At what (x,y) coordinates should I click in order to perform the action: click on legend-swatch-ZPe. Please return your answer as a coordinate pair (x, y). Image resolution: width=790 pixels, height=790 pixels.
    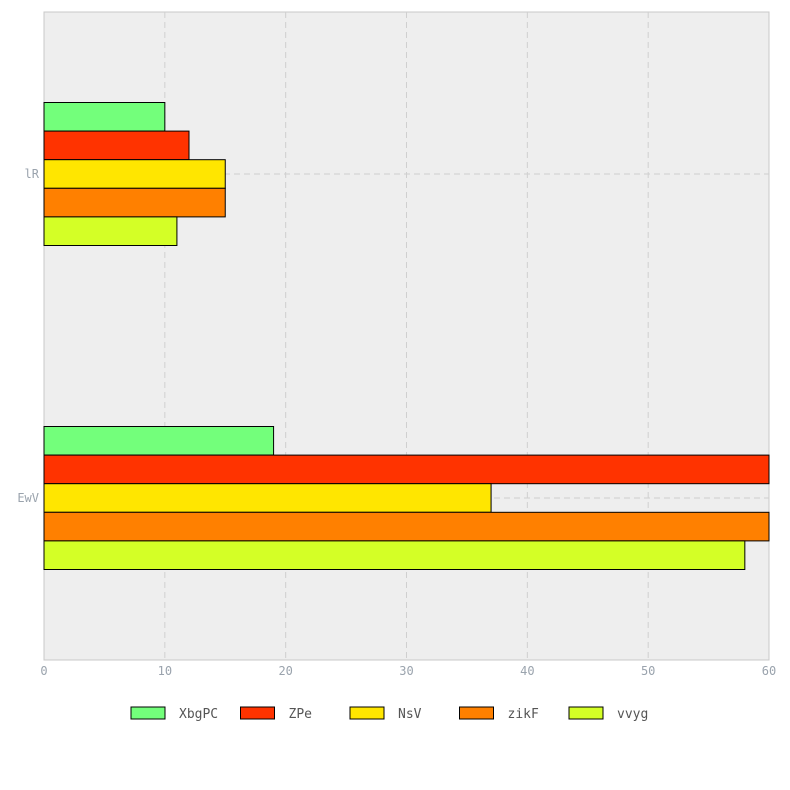
    Looking at the image, I should click on (257, 713).